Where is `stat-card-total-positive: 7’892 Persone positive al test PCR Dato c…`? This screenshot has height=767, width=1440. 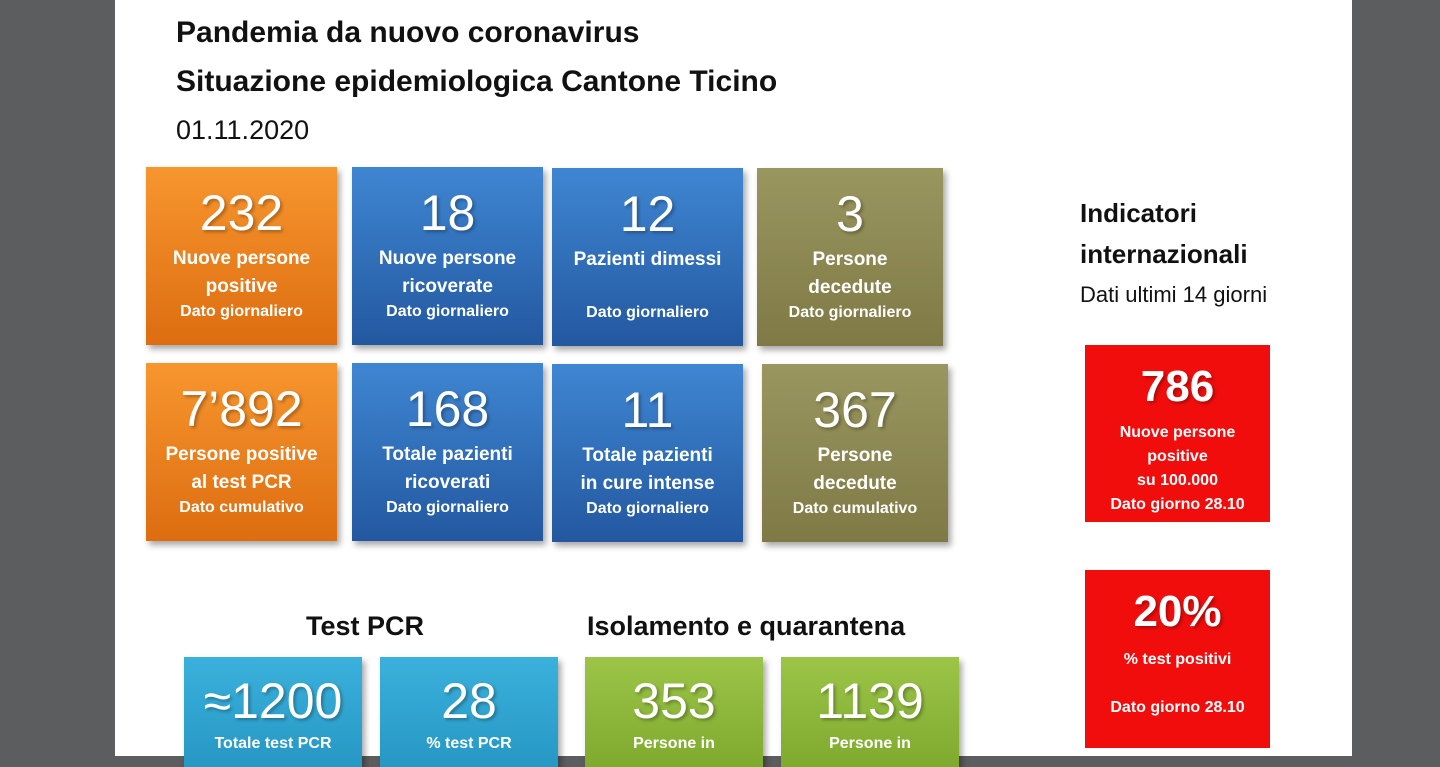
stat-card-total-positive: 7’892 Persone positive al test PCR Dato c… is located at coordinates (241, 452).